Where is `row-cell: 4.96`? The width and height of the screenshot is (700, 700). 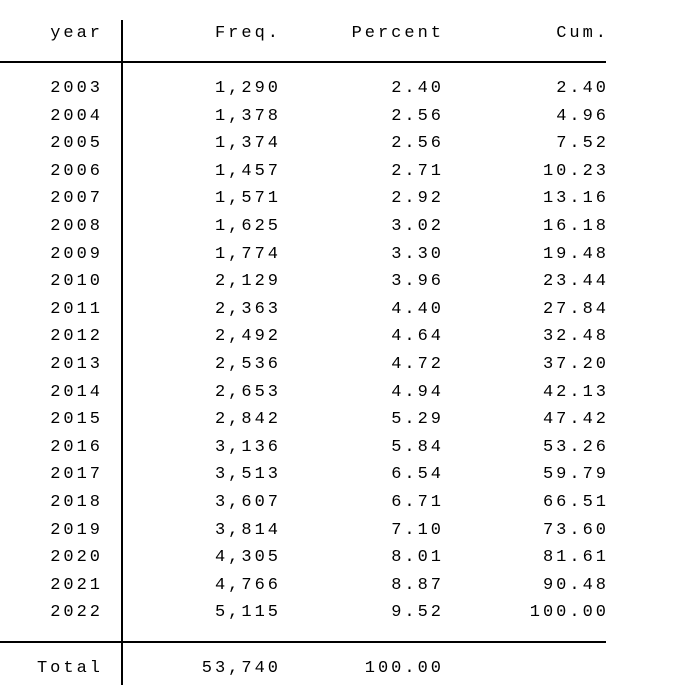 row-cell: 4.96 is located at coordinates (582, 116).